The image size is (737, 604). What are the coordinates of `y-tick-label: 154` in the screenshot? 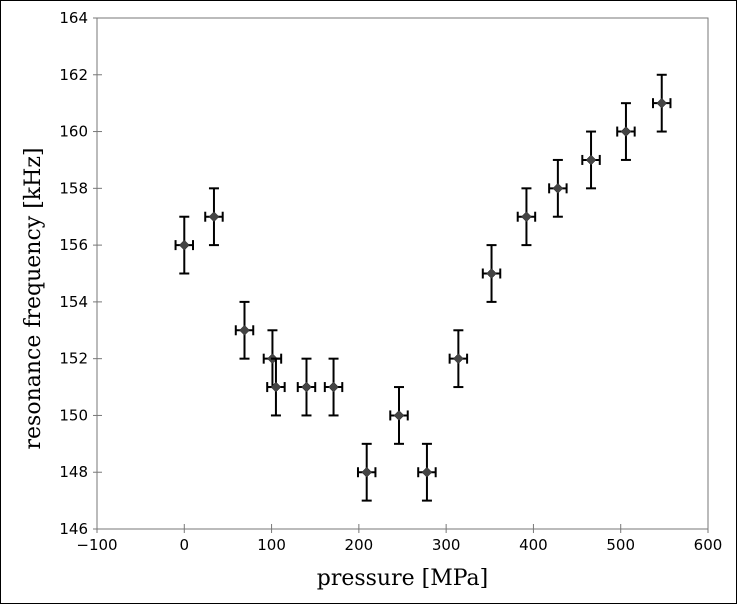 It's located at (73, 302).